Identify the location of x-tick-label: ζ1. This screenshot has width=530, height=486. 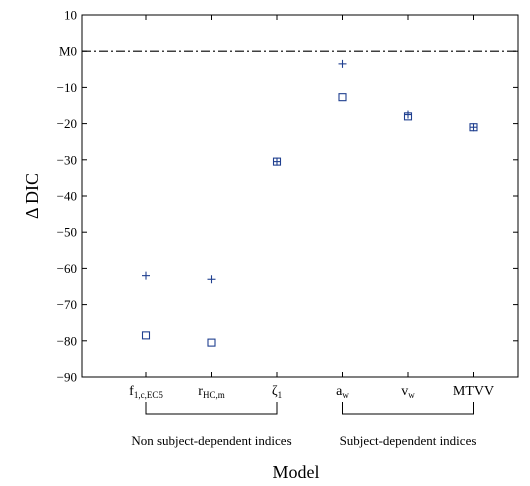
(277, 392).